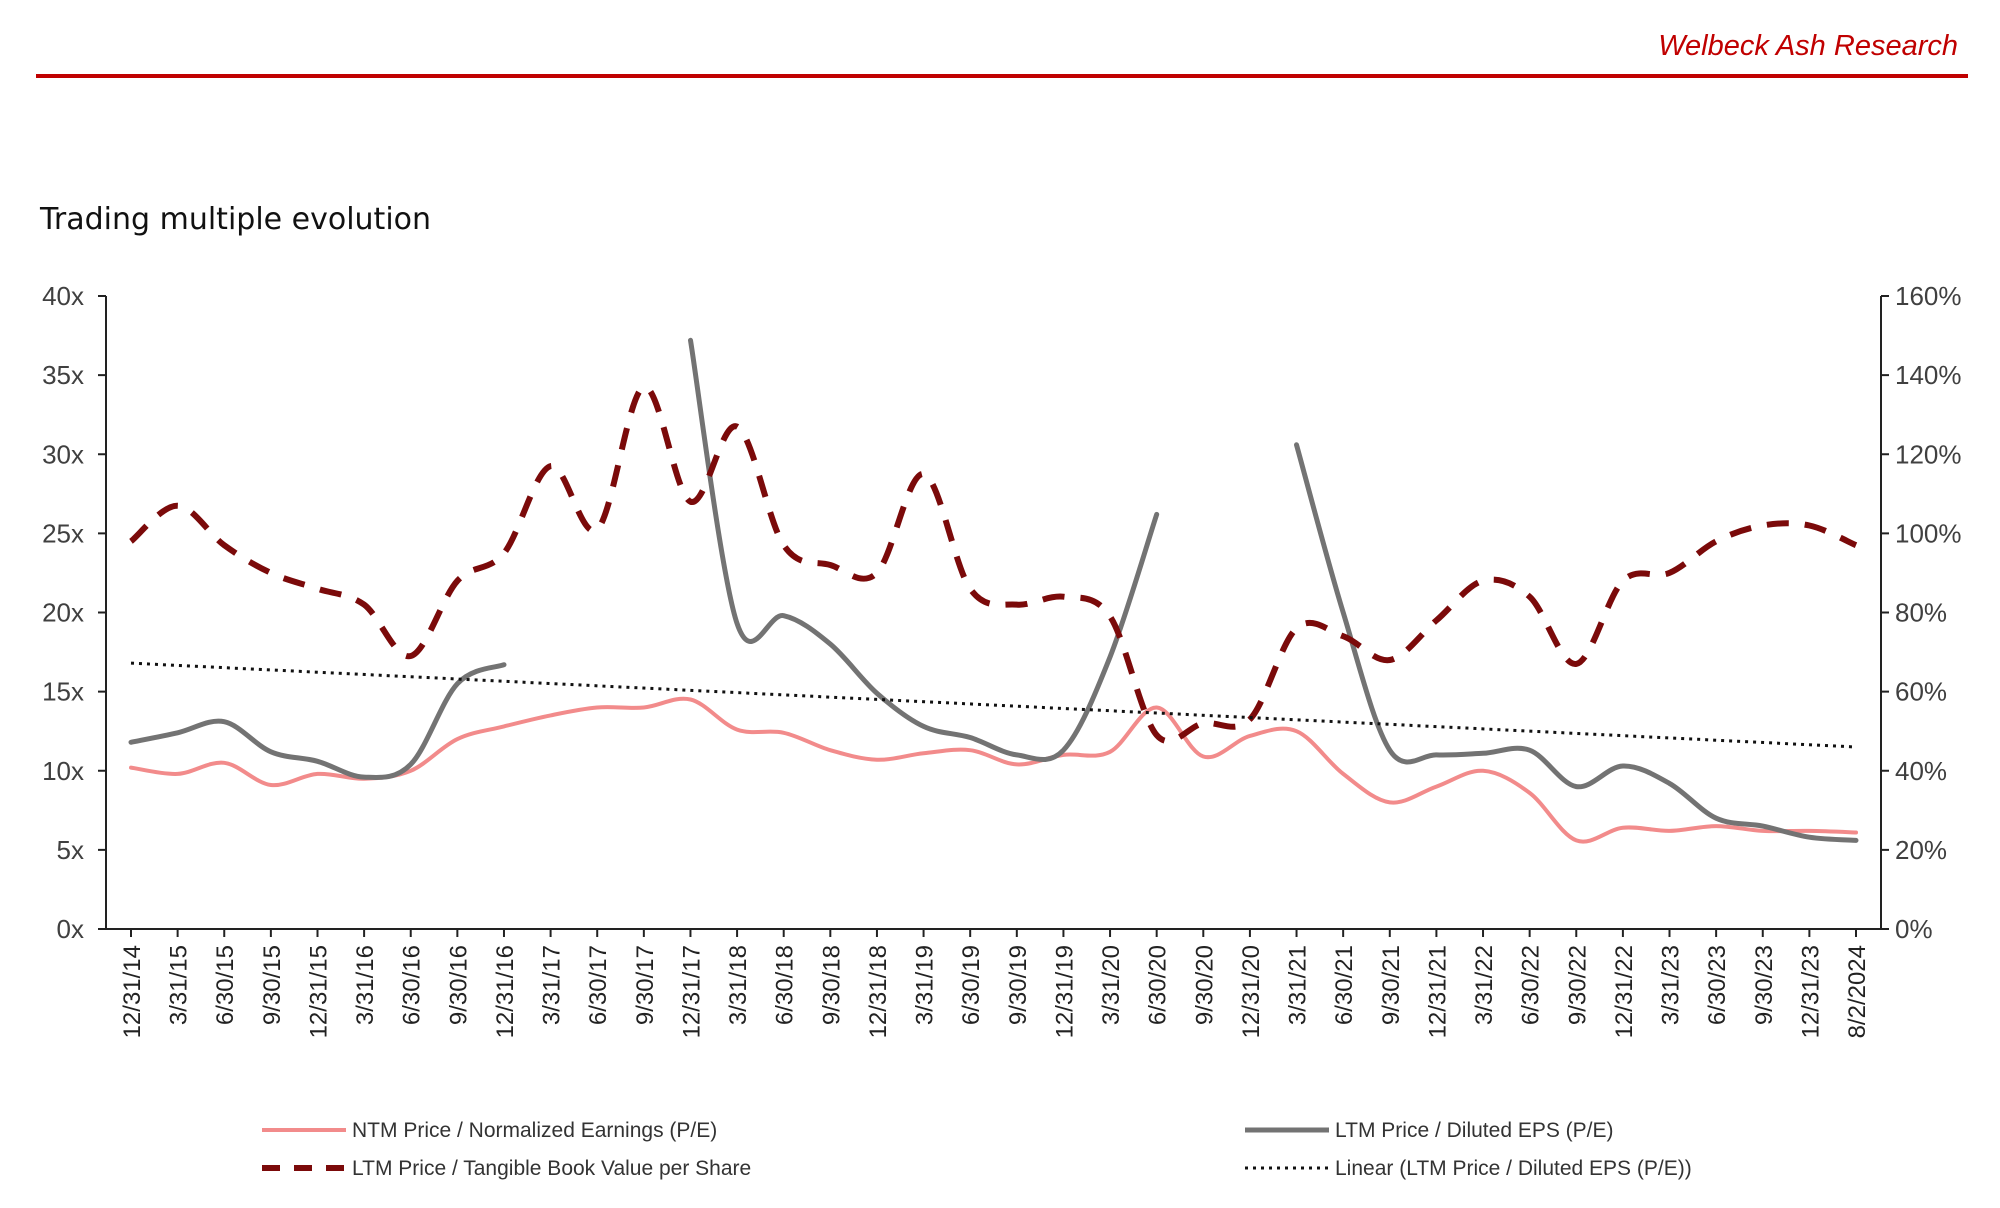 This screenshot has height=1208, width=2000. What do you see at coordinates (925, 985) in the screenshot?
I see `x-tick-label: 3/31/19` at bounding box center [925, 985].